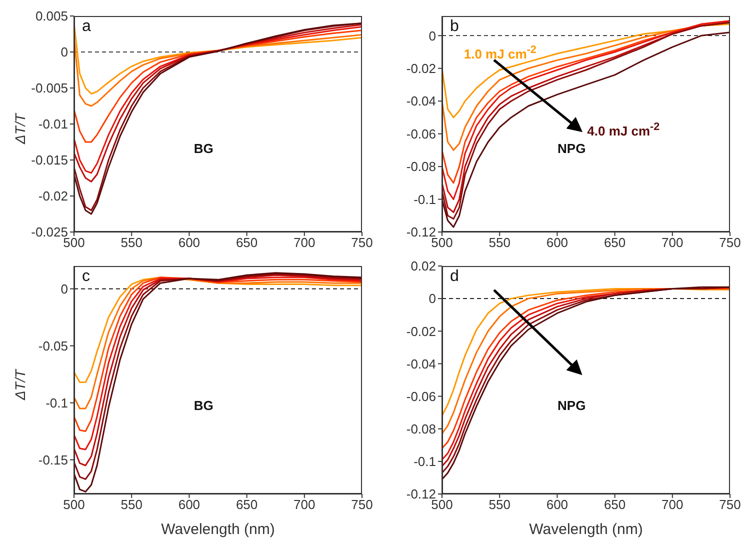  I want to click on text: 4.0 mJ cm$^{-2}$, so click(623, 129).